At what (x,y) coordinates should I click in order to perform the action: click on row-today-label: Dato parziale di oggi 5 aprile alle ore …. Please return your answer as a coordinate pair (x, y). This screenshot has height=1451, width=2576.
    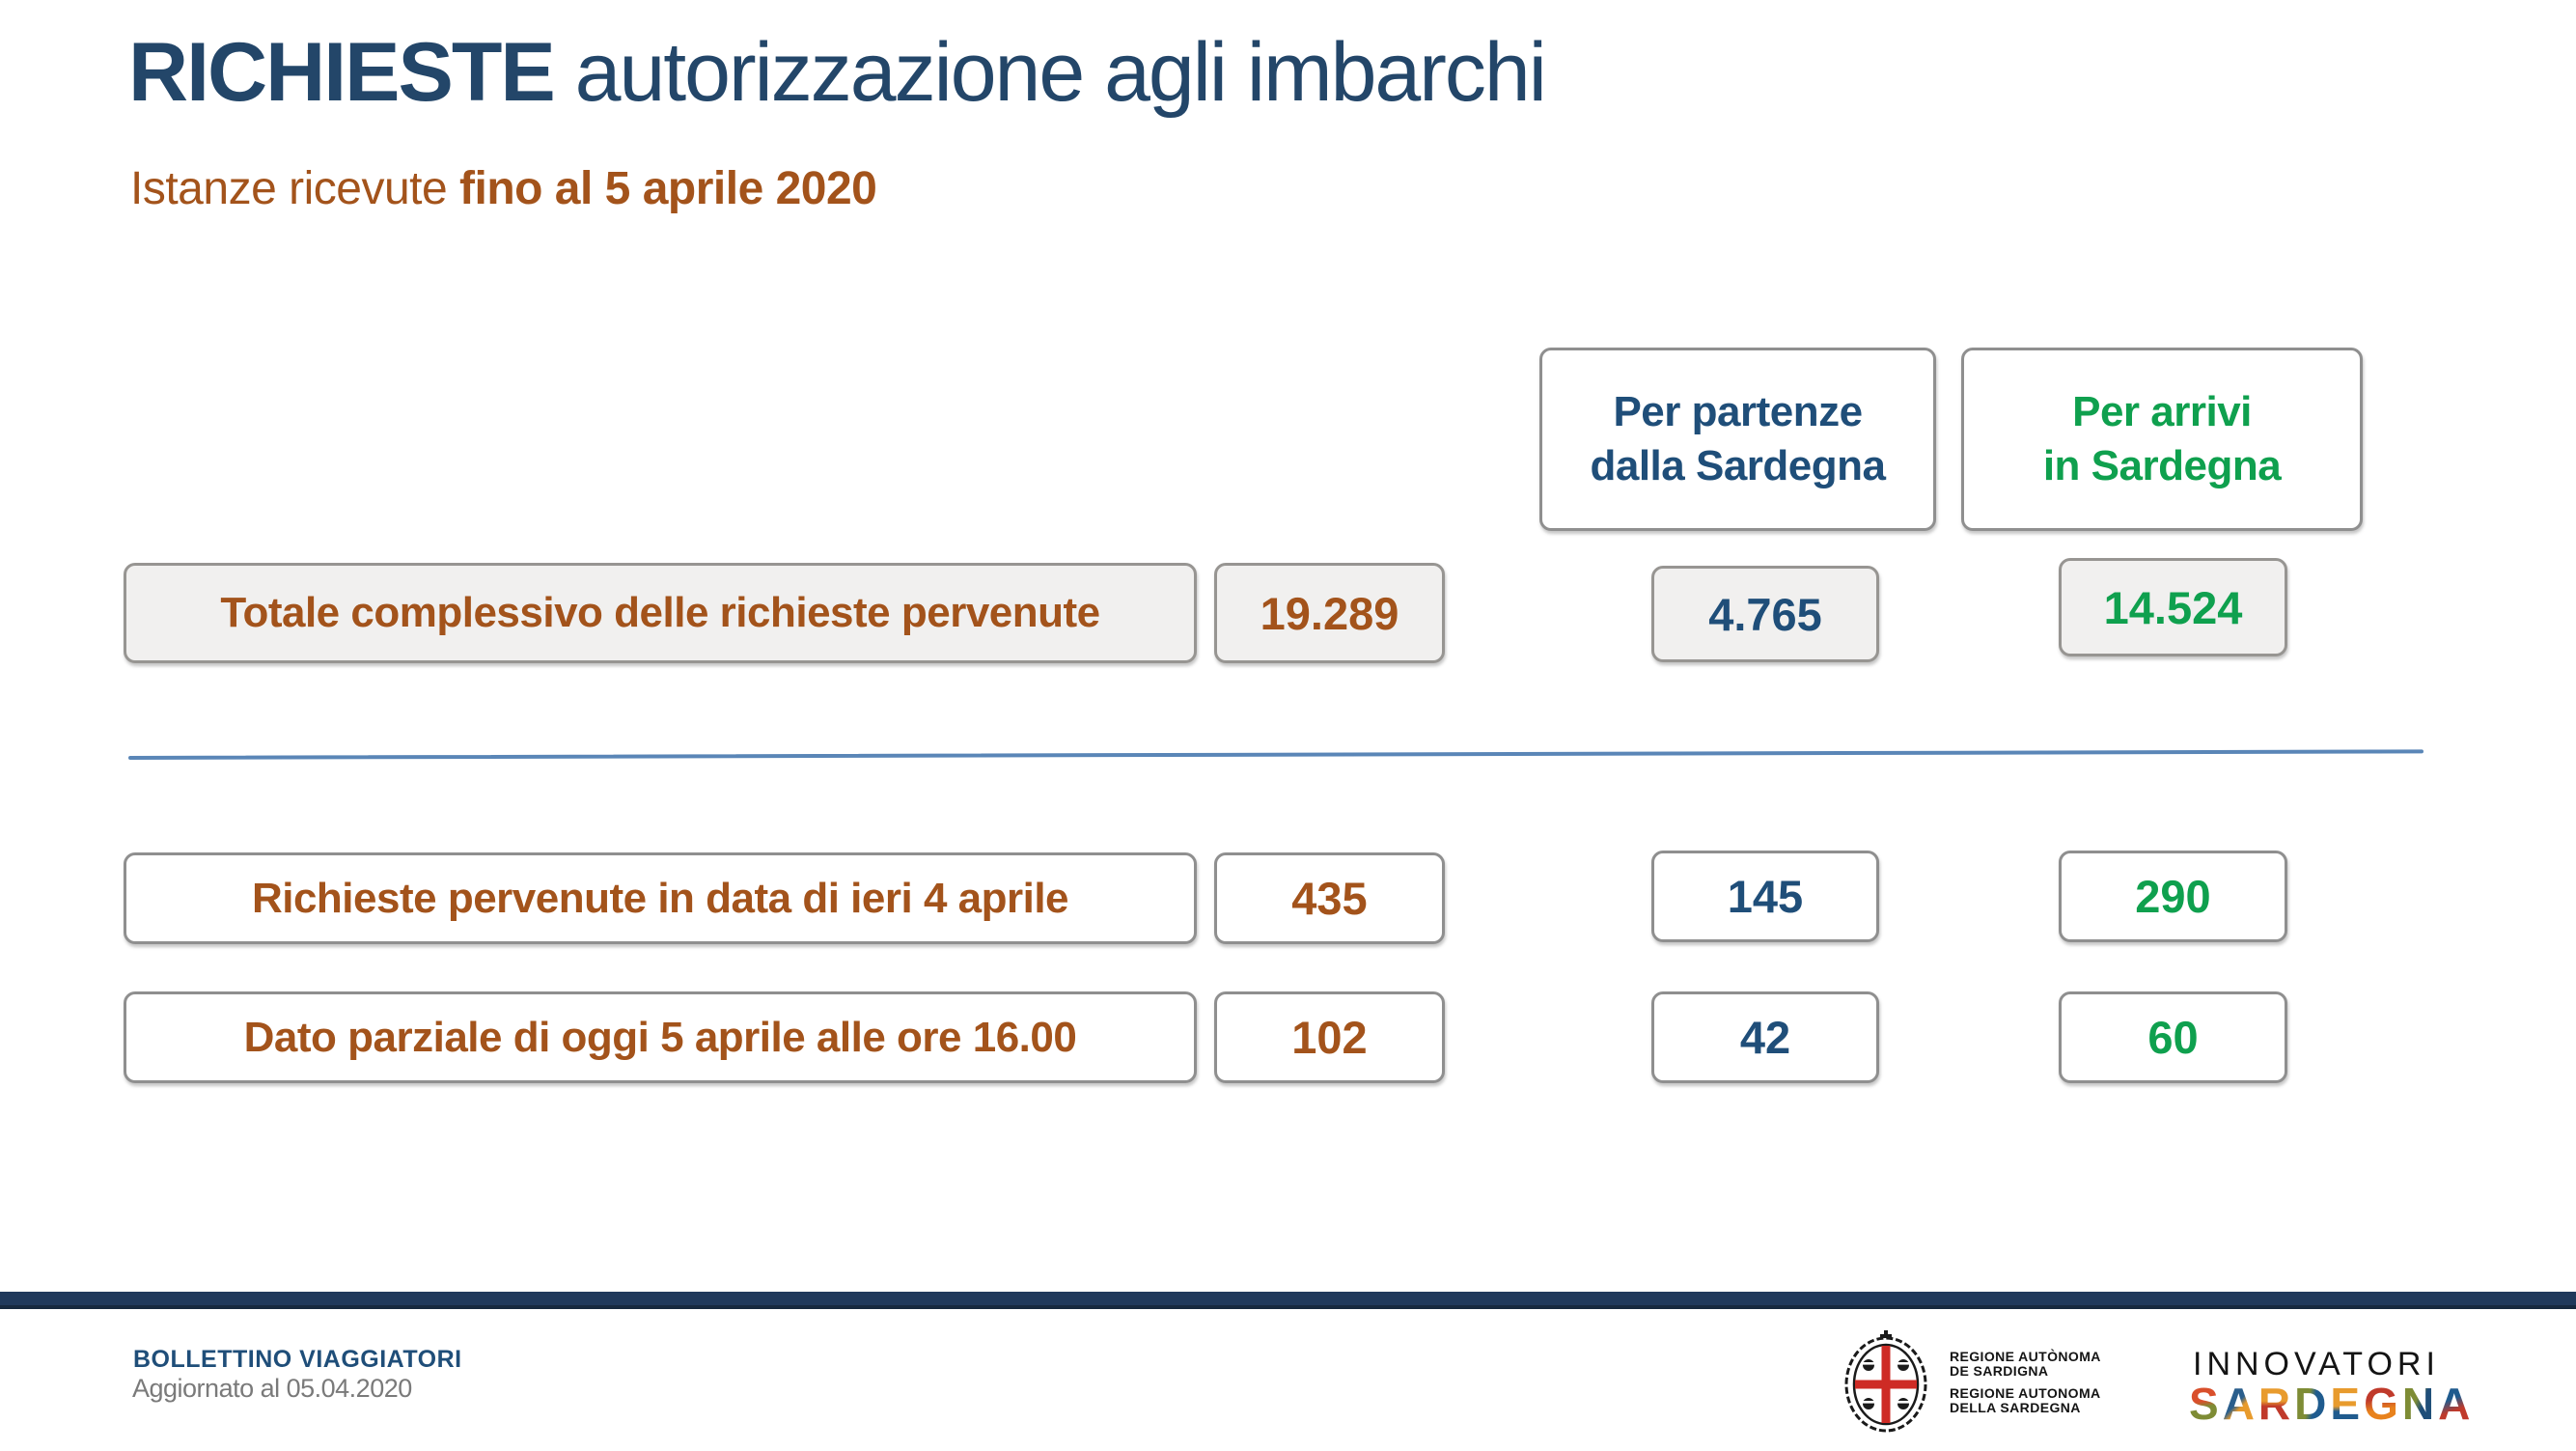
    Looking at the image, I should click on (660, 1037).